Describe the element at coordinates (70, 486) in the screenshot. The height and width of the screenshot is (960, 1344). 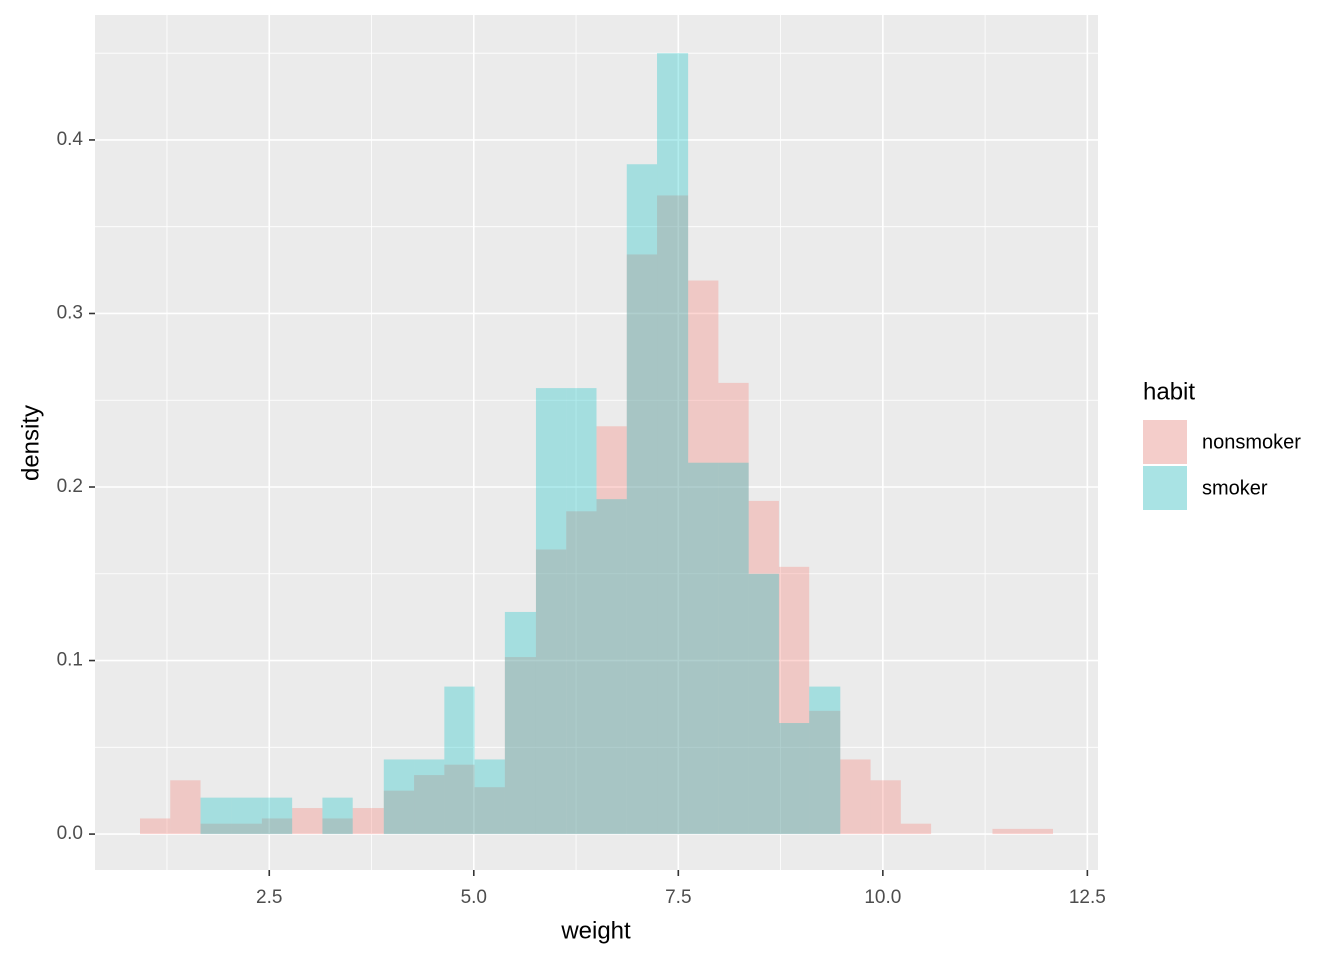
I see `y-tick-label: 0.2` at that location.